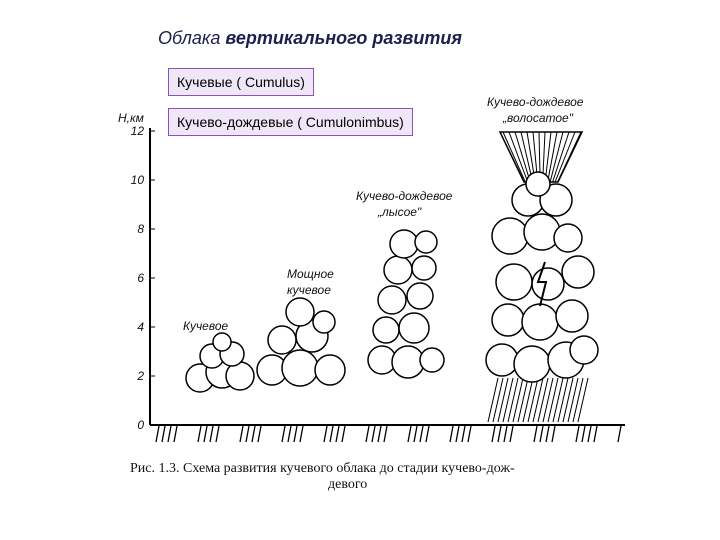  I want to click on ground-hatch, so click(388, 434).